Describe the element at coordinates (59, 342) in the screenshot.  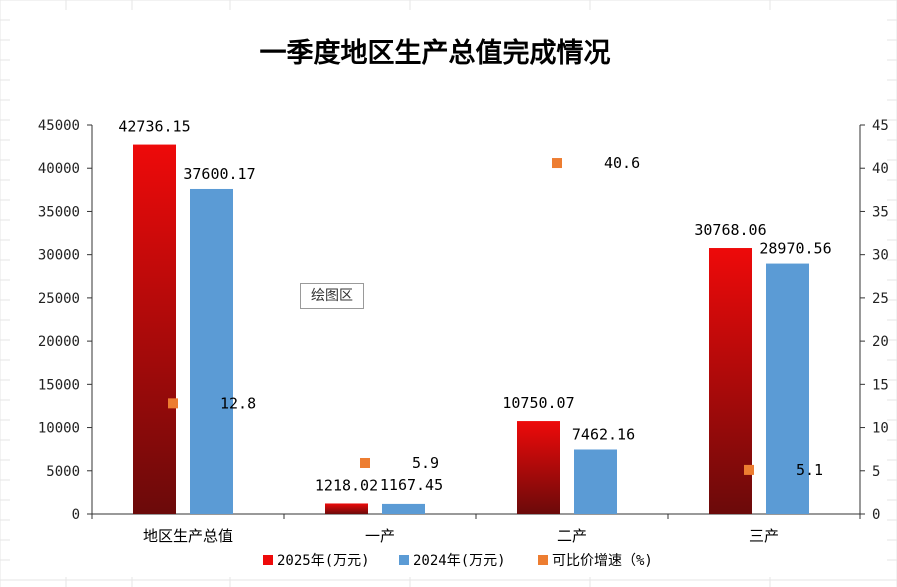
I see `y-left-tick-label: 20000` at that location.